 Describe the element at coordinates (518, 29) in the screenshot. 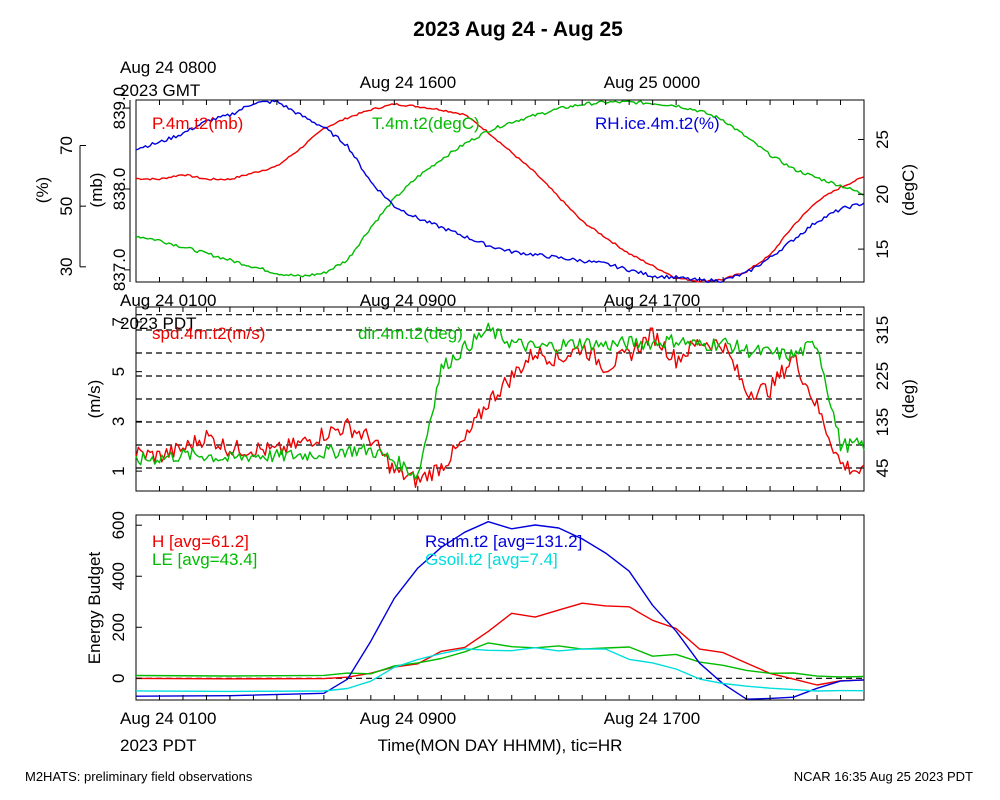

I see `chart-title: 2023 Aug 24 - Aug 25` at that location.